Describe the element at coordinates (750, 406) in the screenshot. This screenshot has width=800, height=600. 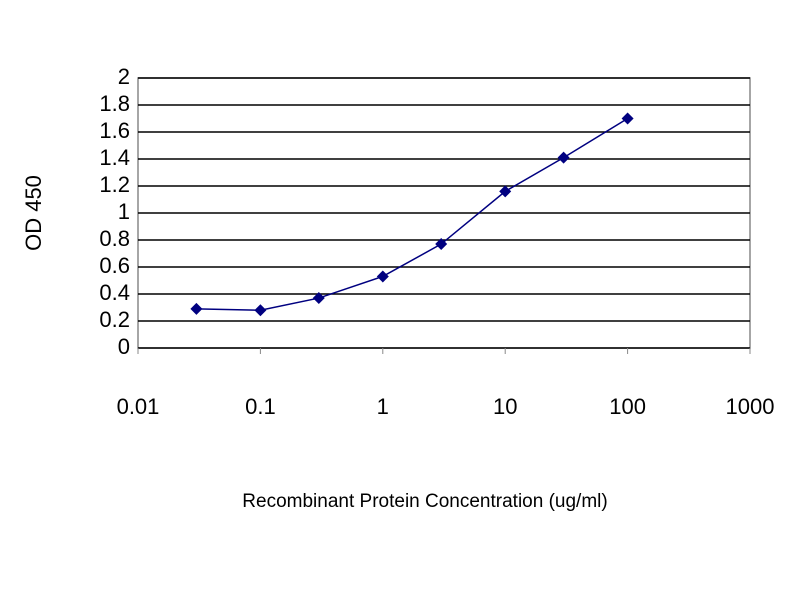
I see `x-tick-label: 1000` at that location.